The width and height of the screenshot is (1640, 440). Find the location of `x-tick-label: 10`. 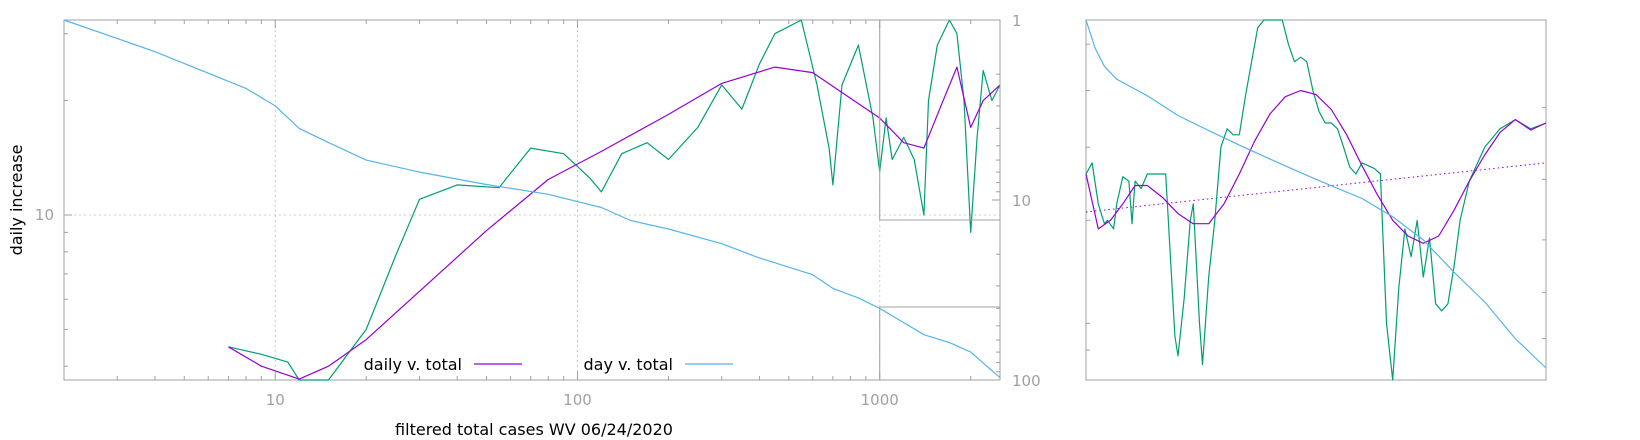

x-tick-label: 10 is located at coordinates (275, 400).